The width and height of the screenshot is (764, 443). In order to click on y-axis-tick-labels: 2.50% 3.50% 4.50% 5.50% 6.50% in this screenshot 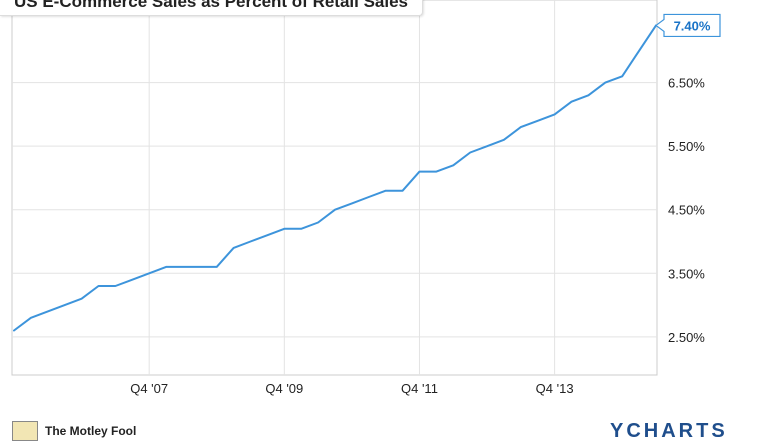, I will do `click(686, 210)`.